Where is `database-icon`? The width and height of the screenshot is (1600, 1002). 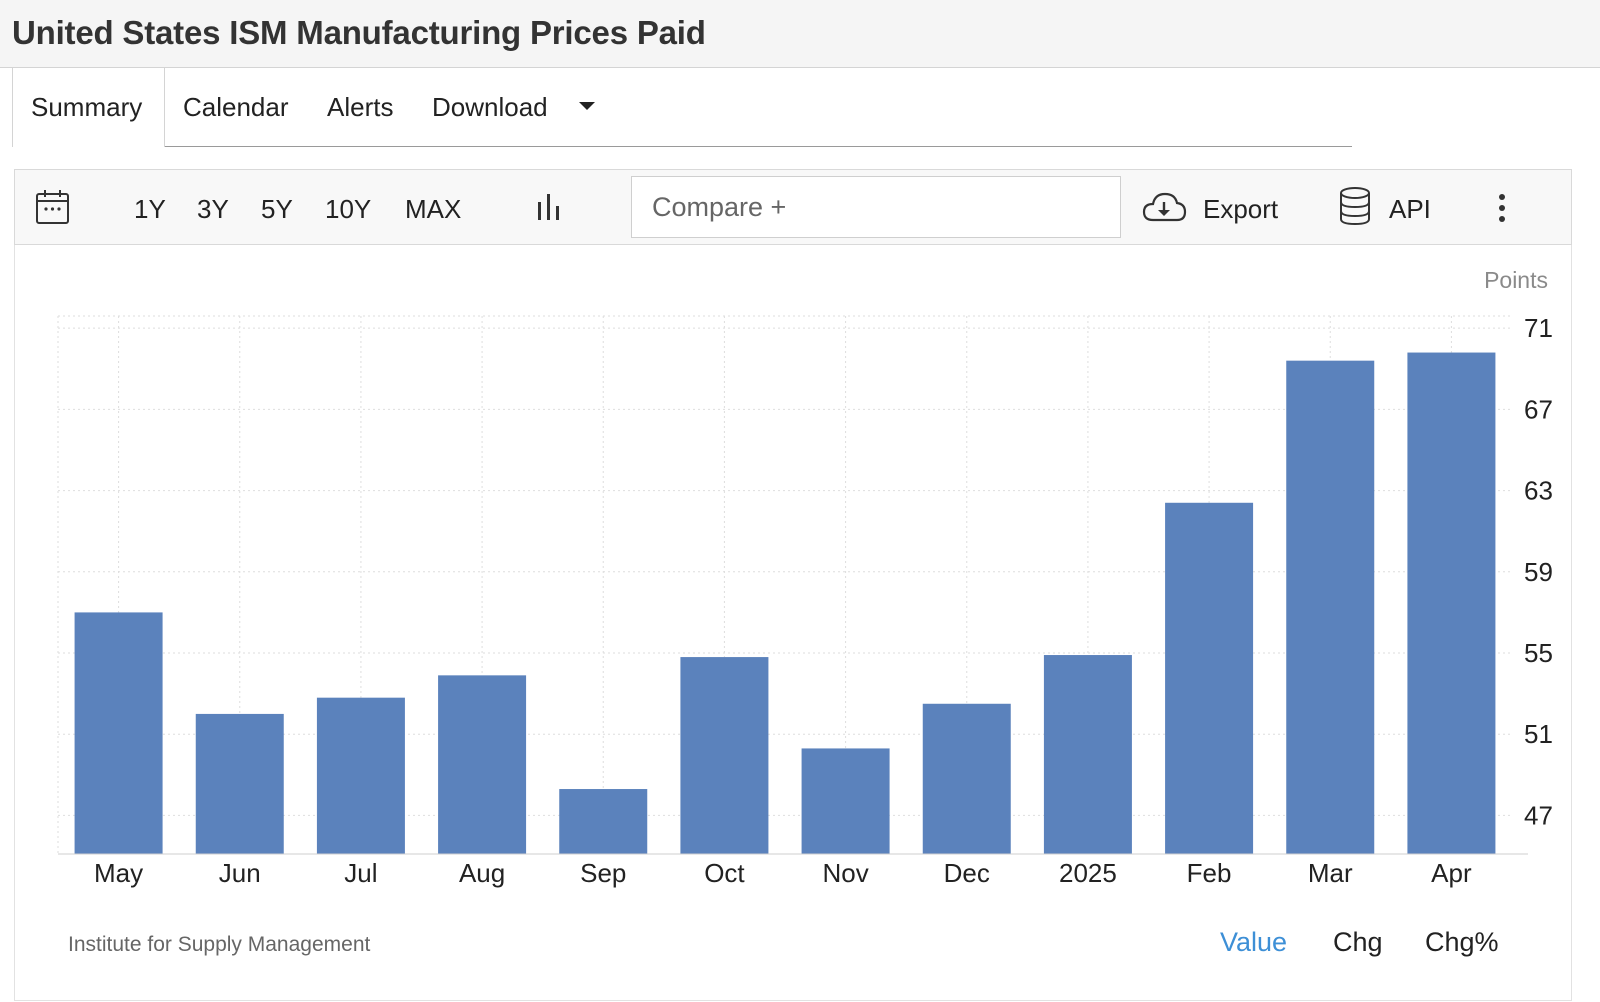
database-icon is located at coordinates (1355, 206).